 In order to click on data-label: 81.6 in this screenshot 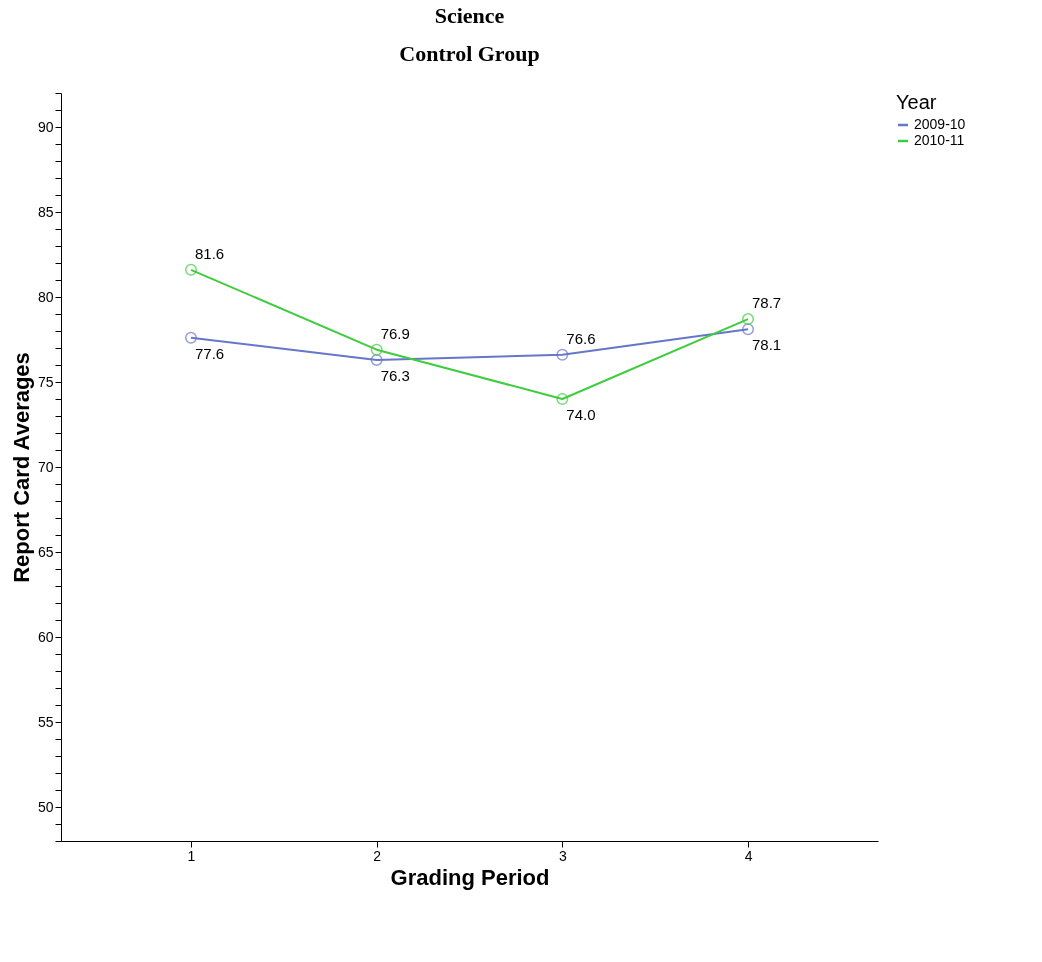, I will do `click(209, 253)`.